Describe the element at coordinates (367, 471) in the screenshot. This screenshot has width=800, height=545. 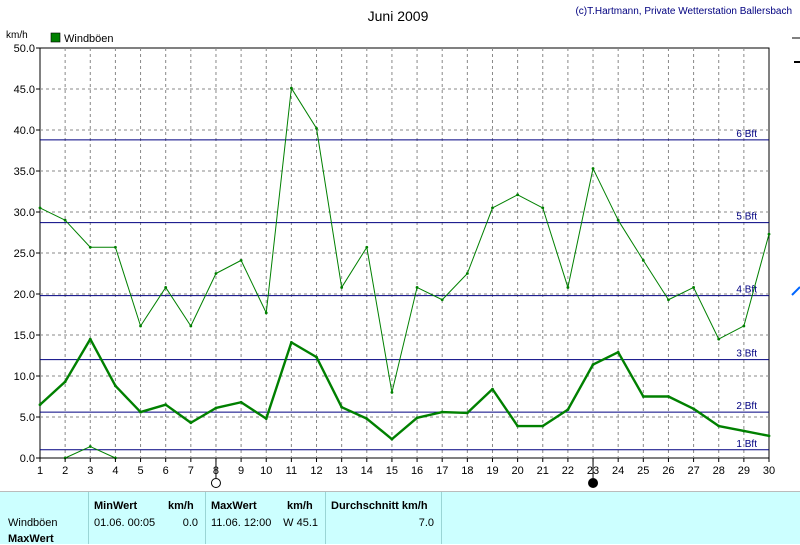
I see `x-tick-label: 14` at that location.